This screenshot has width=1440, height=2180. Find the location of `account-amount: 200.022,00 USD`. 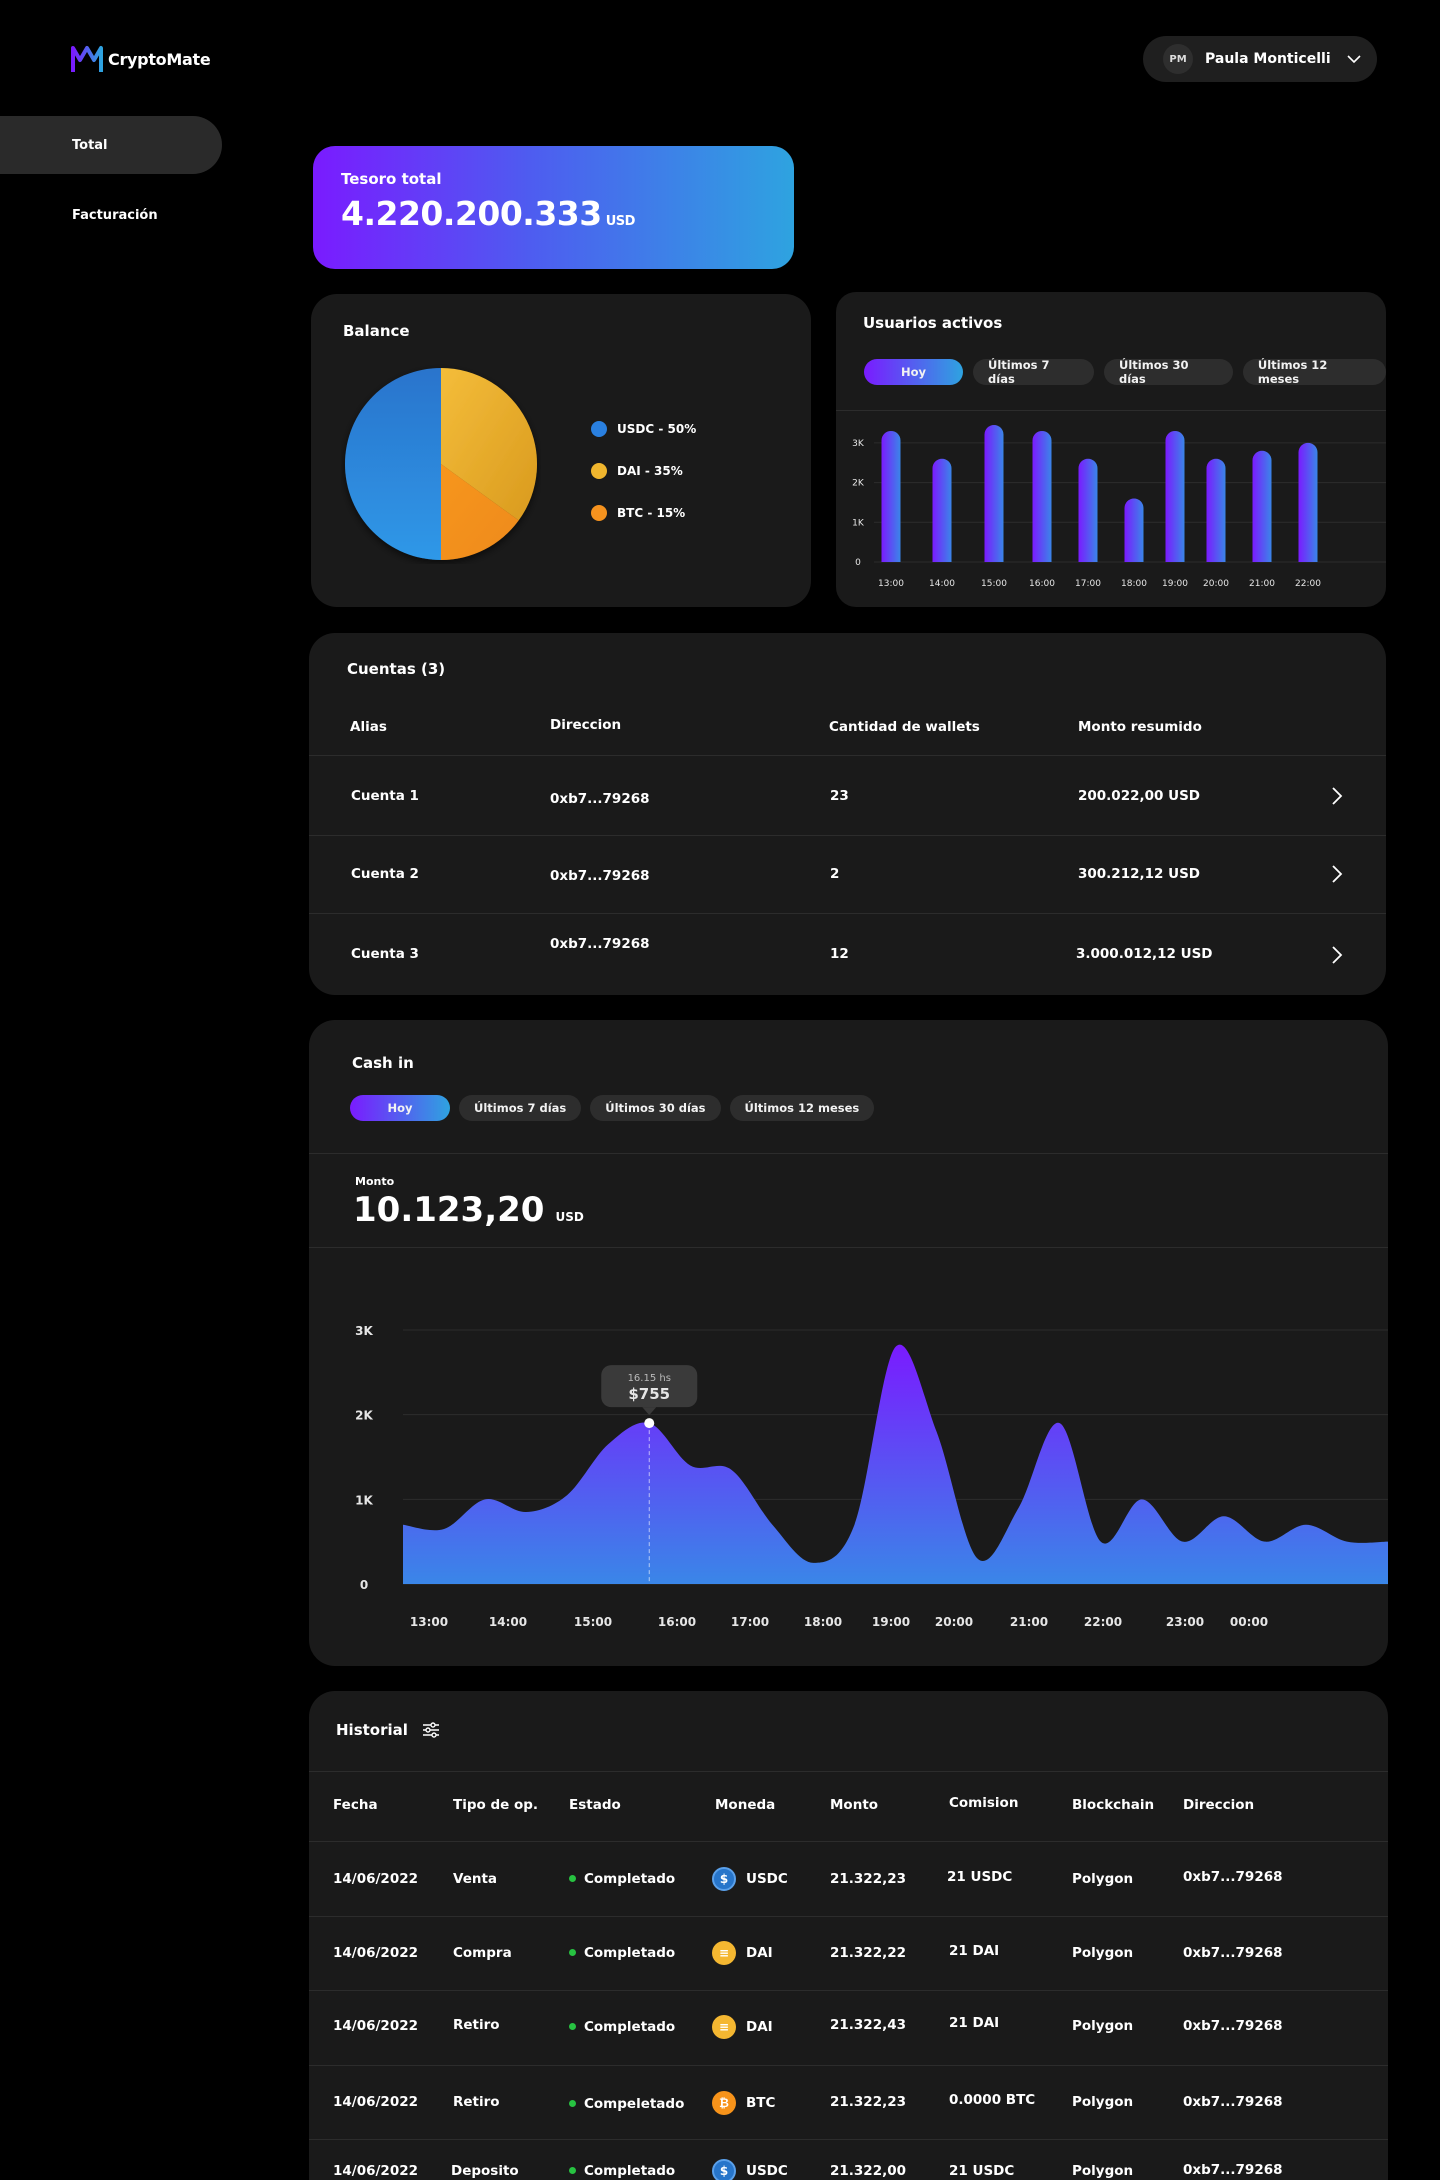

account-amount: 200.022,00 USD is located at coordinates (1139, 796).